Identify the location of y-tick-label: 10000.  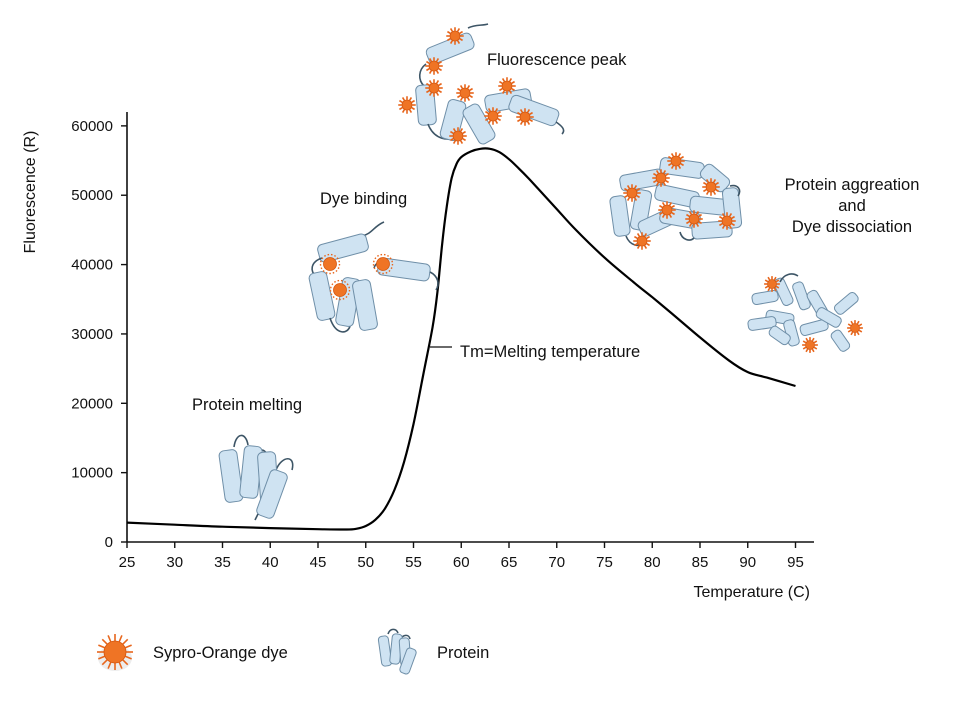
(92, 473).